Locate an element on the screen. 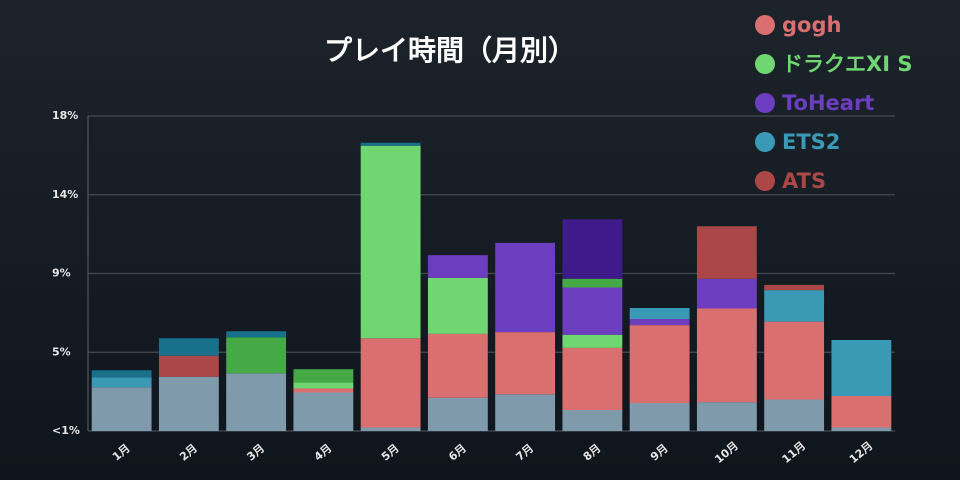 The image size is (960, 480). legend-label: gogh is located at coordinates (811, 25).